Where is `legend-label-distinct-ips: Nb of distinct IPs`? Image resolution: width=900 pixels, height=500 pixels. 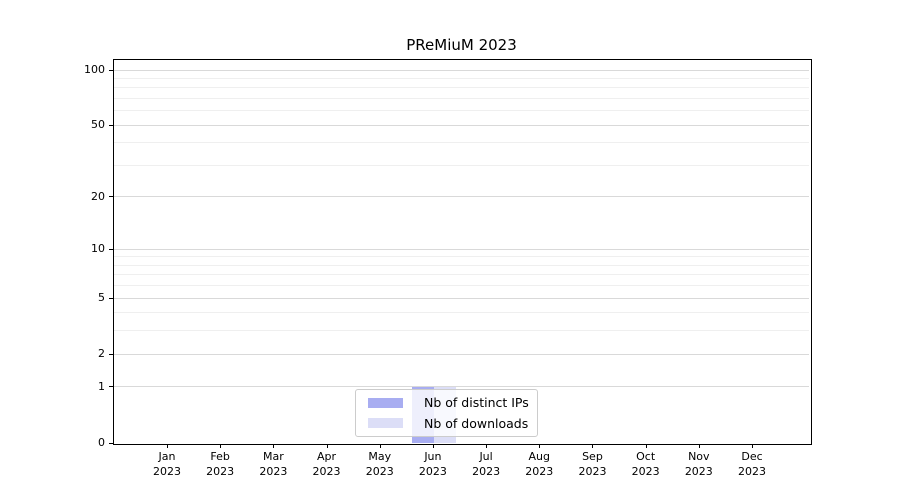 legend-label-distinct-ips: Nb of distinct IPs is located at coordinates (476, 403).